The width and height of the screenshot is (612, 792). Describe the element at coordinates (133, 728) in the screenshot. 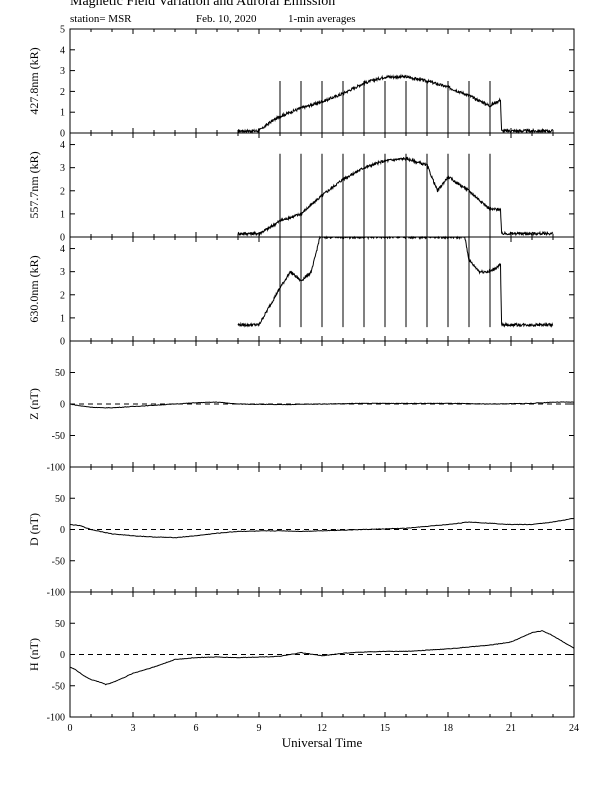

I see `x-tick-label: 3` at that location.